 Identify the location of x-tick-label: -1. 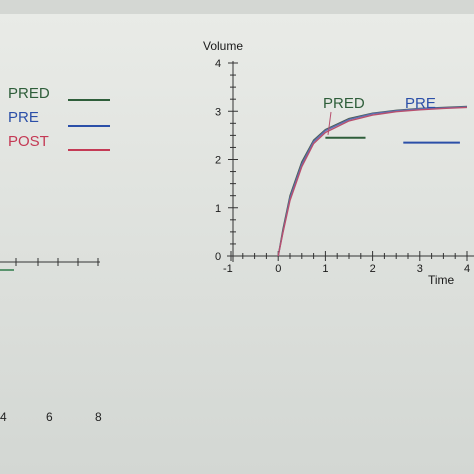
(228, 269).